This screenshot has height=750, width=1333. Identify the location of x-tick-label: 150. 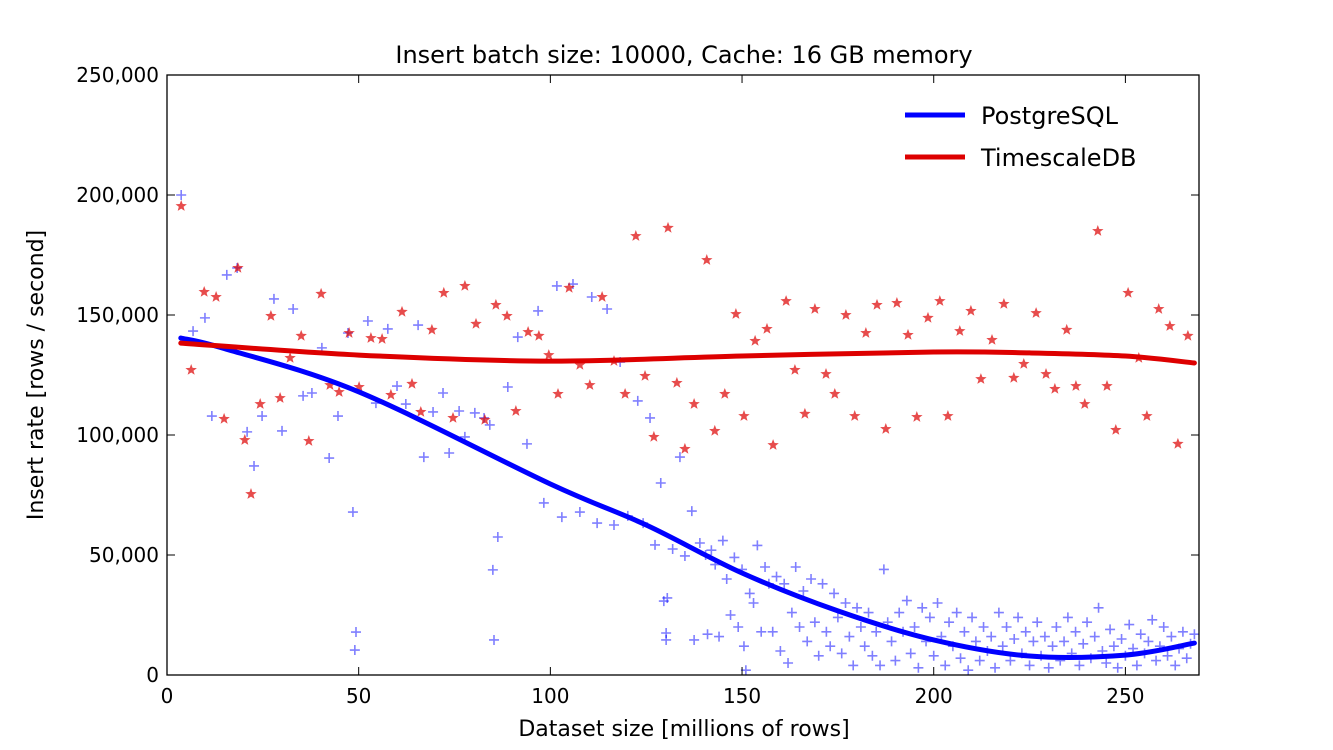
(742, 696).